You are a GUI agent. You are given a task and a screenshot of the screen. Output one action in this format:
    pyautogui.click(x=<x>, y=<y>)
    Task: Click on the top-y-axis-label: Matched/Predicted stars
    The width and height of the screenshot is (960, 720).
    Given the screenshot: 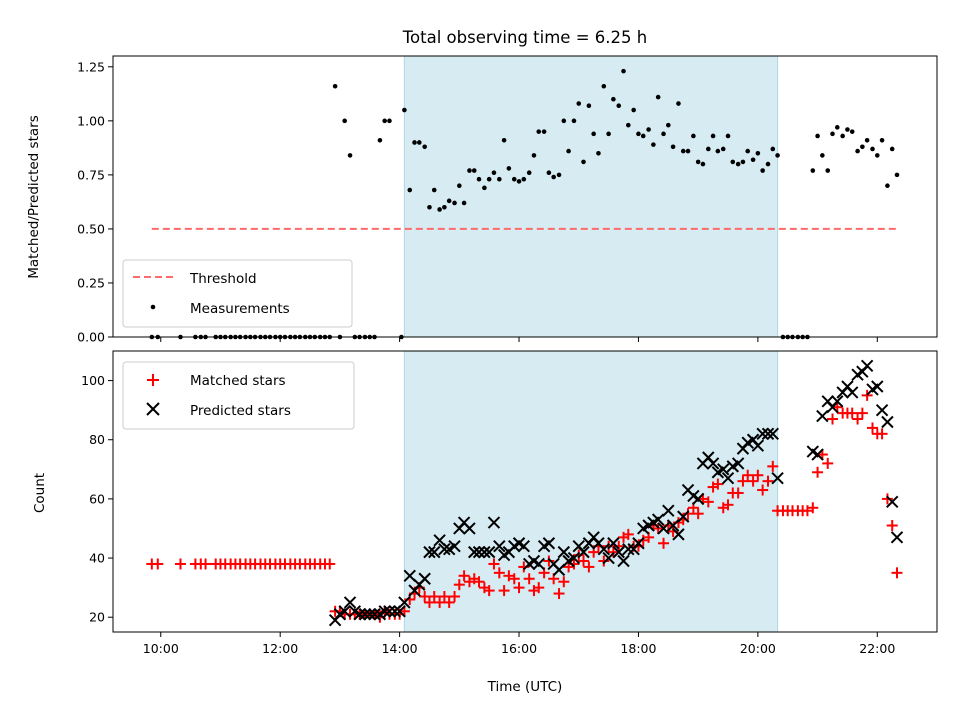 What is the action you would take?
    pyautogui.click(x=34, y=196)
    